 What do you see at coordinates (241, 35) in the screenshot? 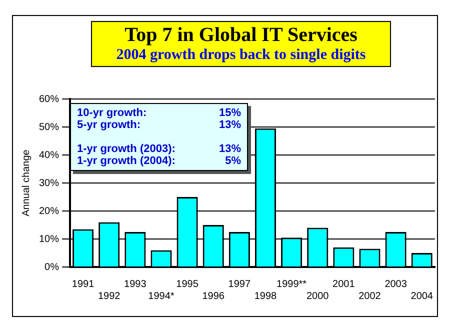
I see `chart-title: Top 7 in Global IT Services` at bounding box center [241, 35].